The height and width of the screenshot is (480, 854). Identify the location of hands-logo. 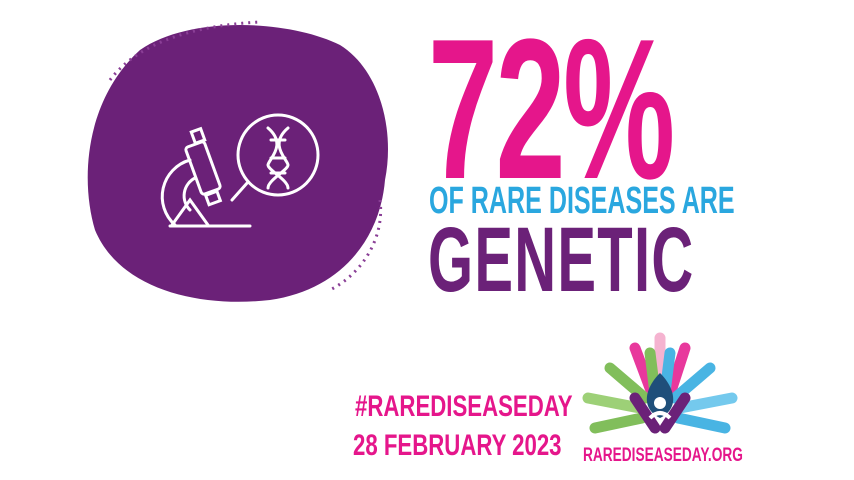
(660, 383).